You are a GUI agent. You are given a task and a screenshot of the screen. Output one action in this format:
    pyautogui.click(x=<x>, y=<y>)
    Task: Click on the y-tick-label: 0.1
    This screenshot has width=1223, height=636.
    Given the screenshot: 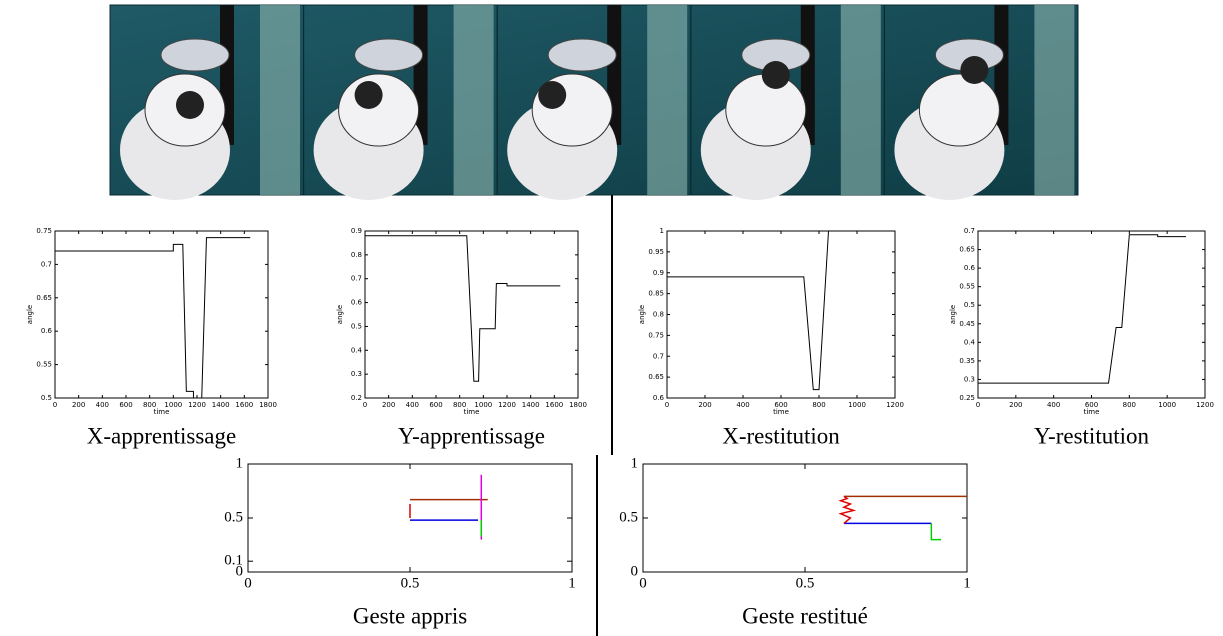 What is the action you would take?
    pyautogui.click(x=233, y=561)
    